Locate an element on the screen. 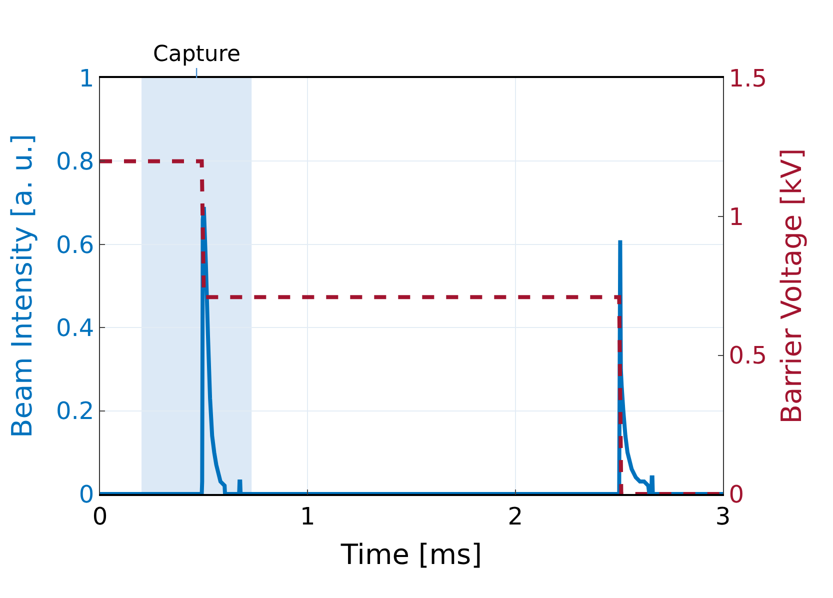  band-label: Capture is located at coordinates (196, 54).